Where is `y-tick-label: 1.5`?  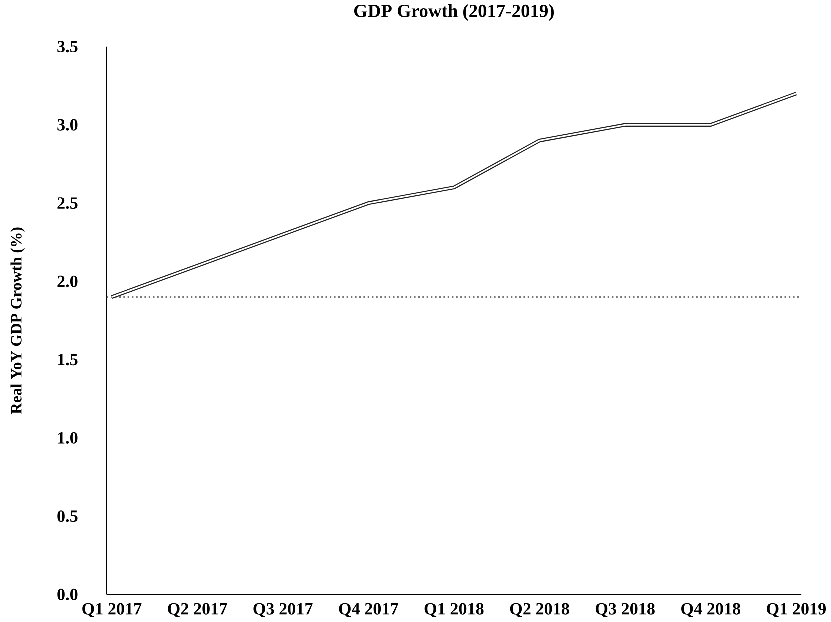
y-tick-label: 1.5 is located at coordinates (68, 360).